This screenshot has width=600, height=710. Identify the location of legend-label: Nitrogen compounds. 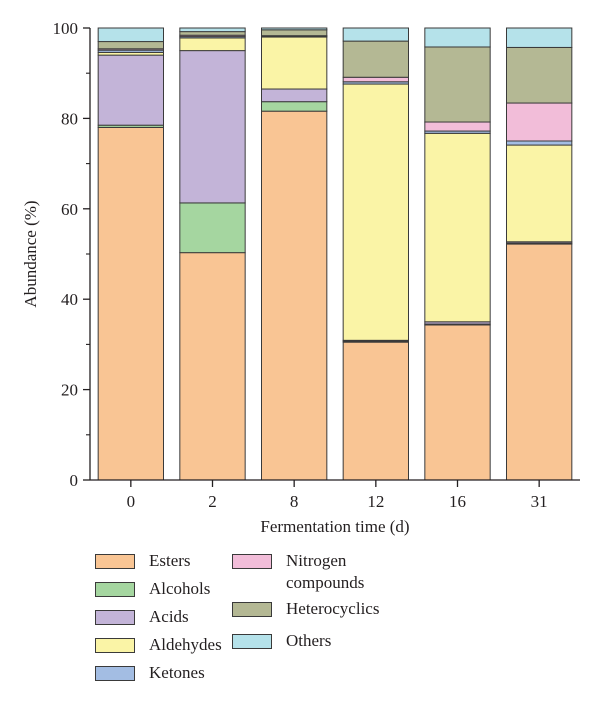
(325, 571).